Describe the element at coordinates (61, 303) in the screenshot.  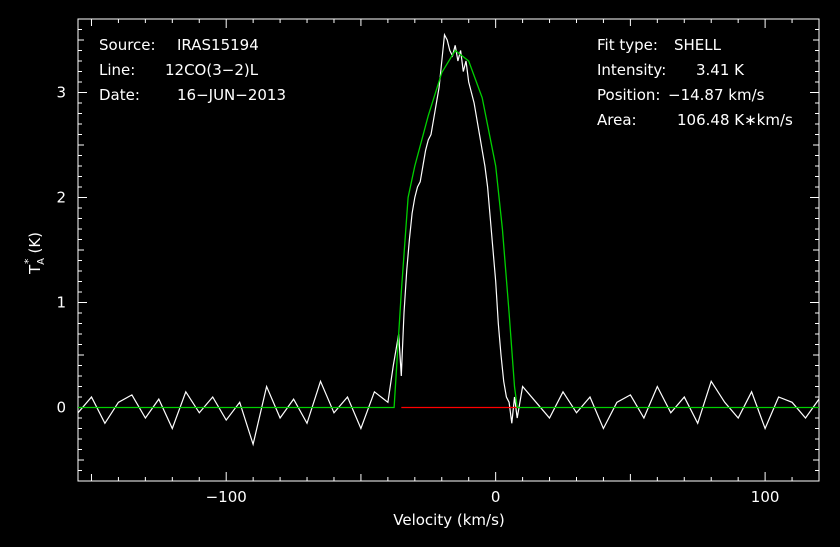
I see `y-tick-label: 1` at that location.